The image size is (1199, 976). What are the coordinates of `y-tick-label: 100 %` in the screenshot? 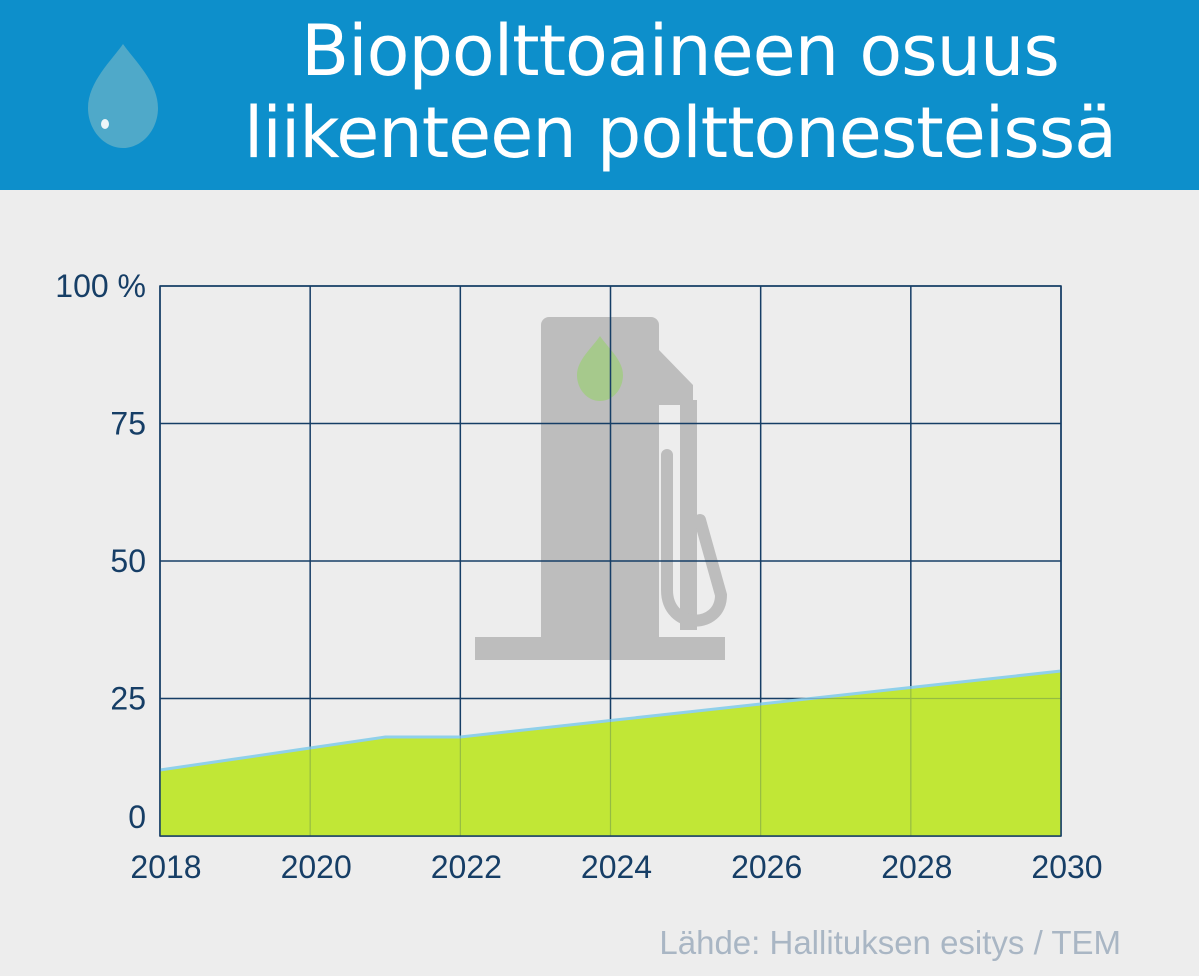 It's located at (100, 286).